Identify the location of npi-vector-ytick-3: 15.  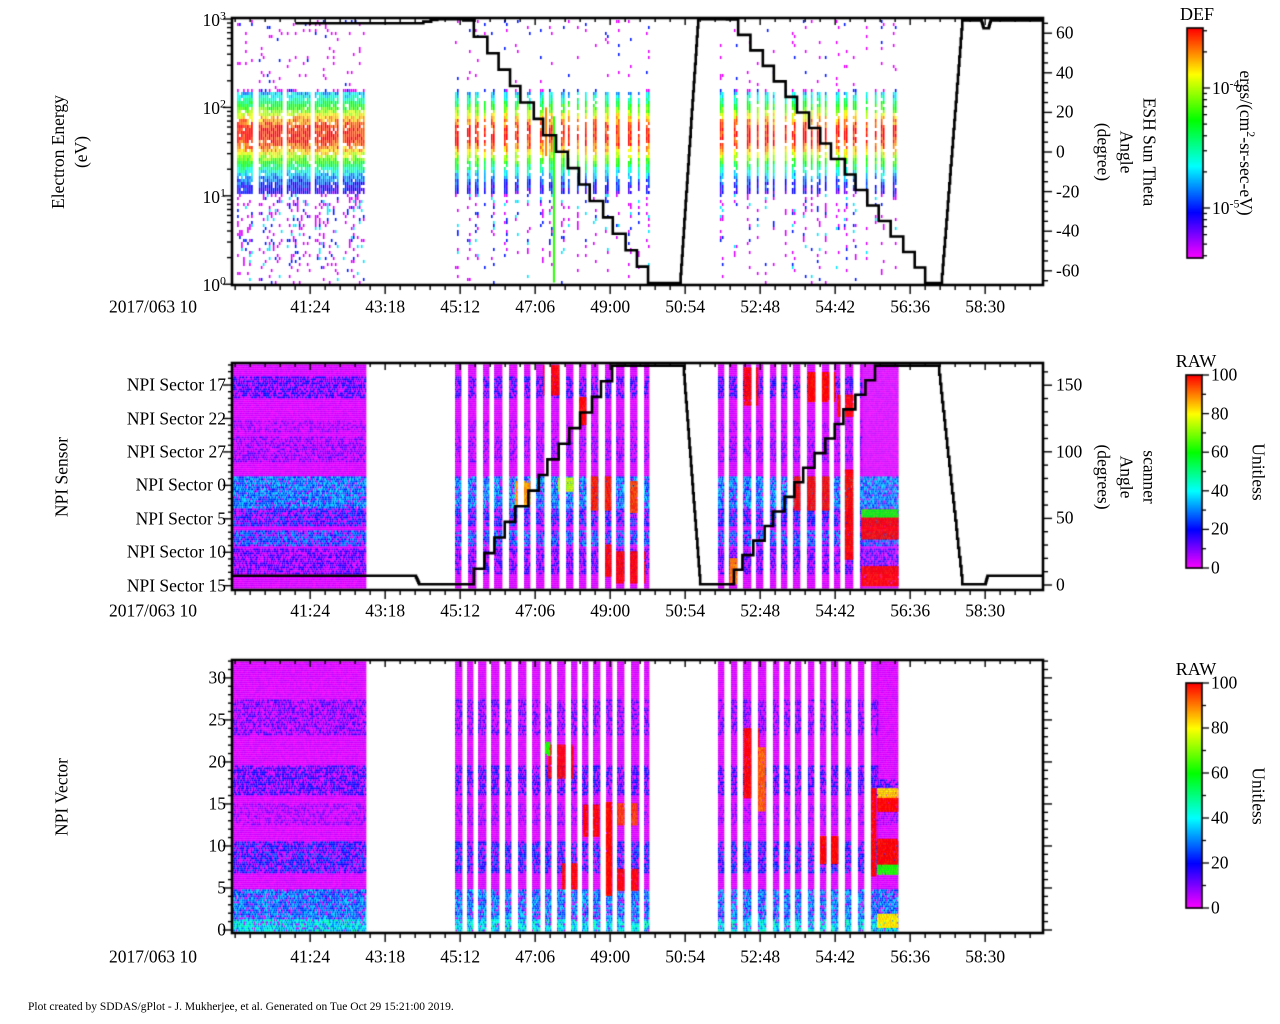
(217, 803).